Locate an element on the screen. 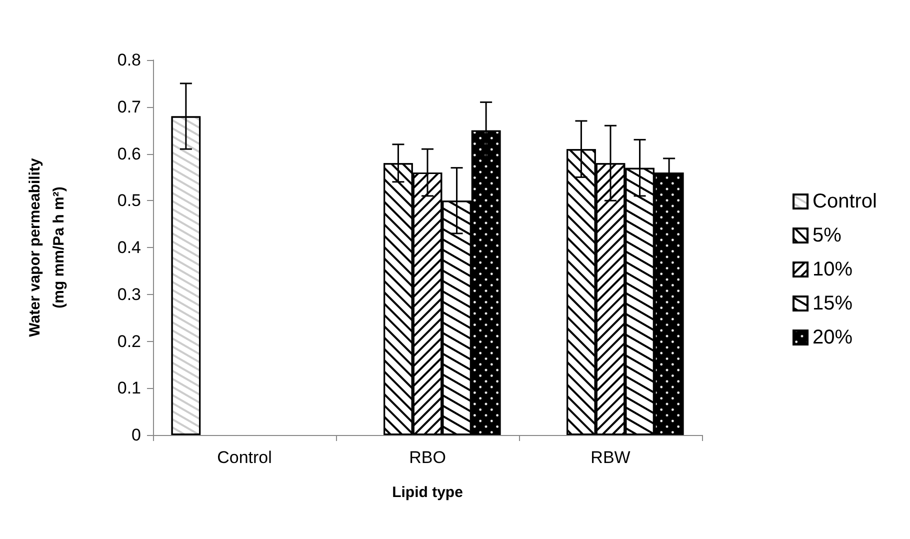  x-tick-label: RBW is located at coordinates (610, 457).